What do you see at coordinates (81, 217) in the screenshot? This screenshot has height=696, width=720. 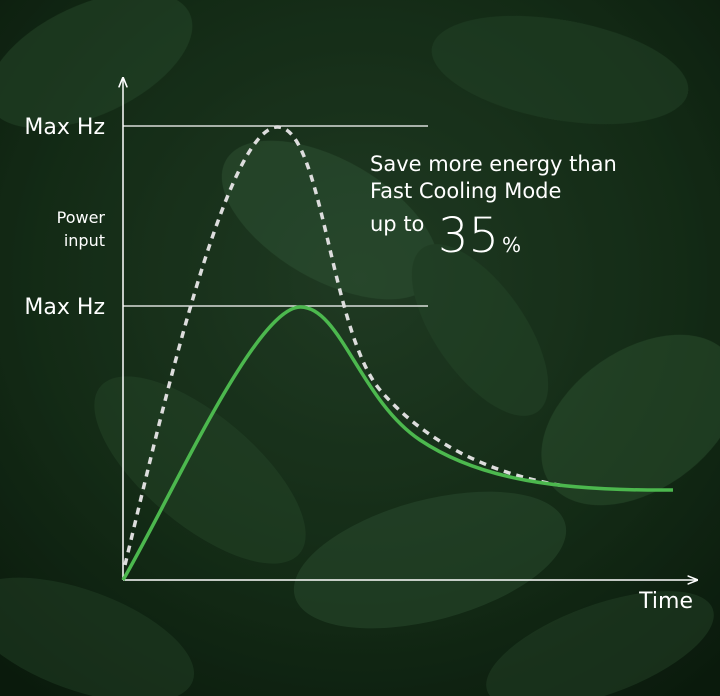 I see `y-axis-label: Power` at bounding box center [81, 217].